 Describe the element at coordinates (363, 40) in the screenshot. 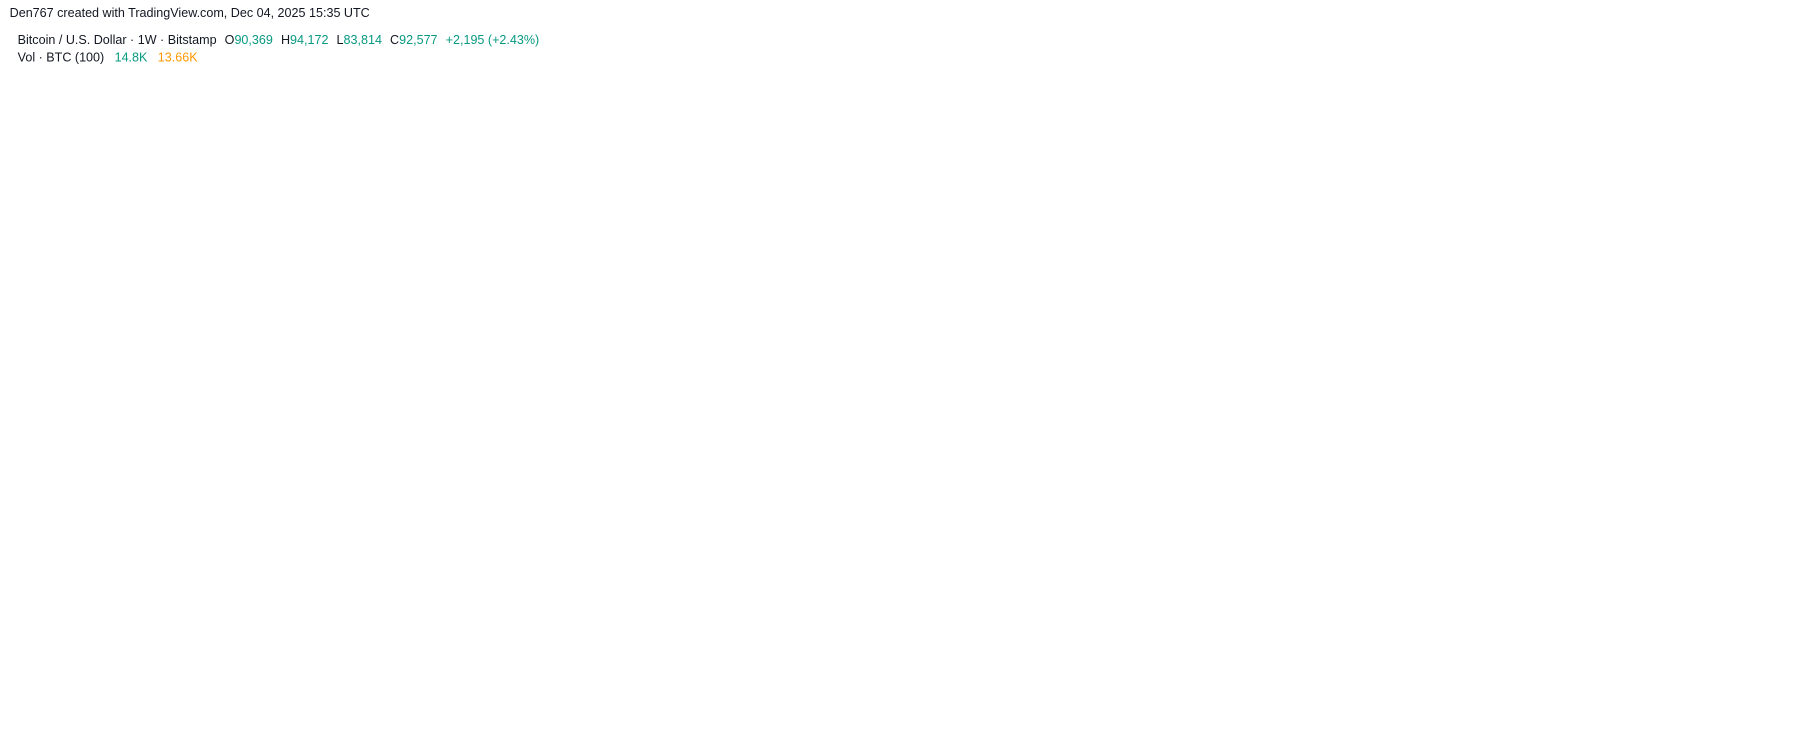

I see `ohlc-value: 83,814` at that location.